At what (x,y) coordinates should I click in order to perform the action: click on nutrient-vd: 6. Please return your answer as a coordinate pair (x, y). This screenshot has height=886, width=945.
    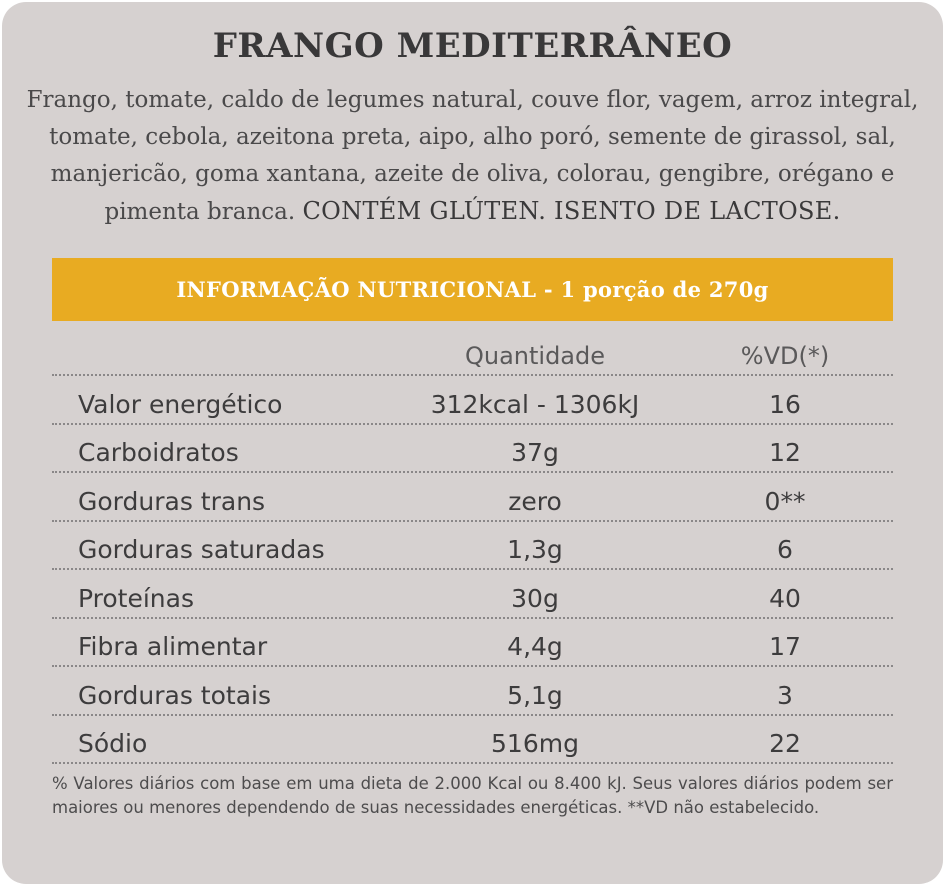
    Looking at the image, I should click on (785, 549).